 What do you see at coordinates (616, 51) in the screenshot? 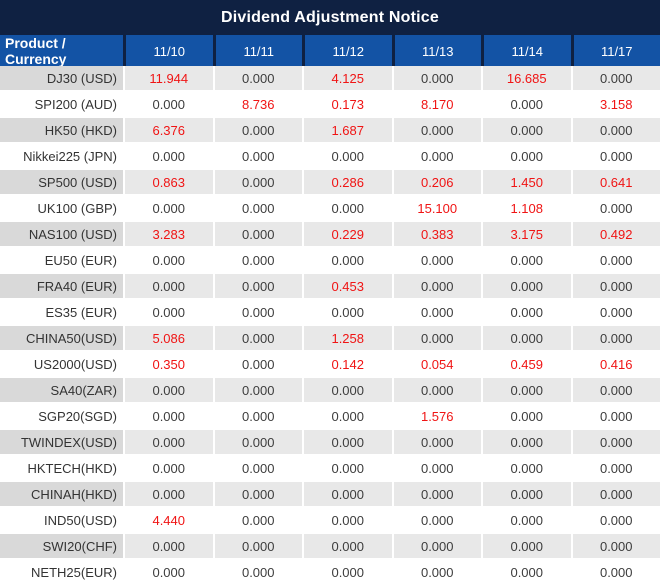
I see `date-column-header: 11/17` at bounding box center [616, 51].